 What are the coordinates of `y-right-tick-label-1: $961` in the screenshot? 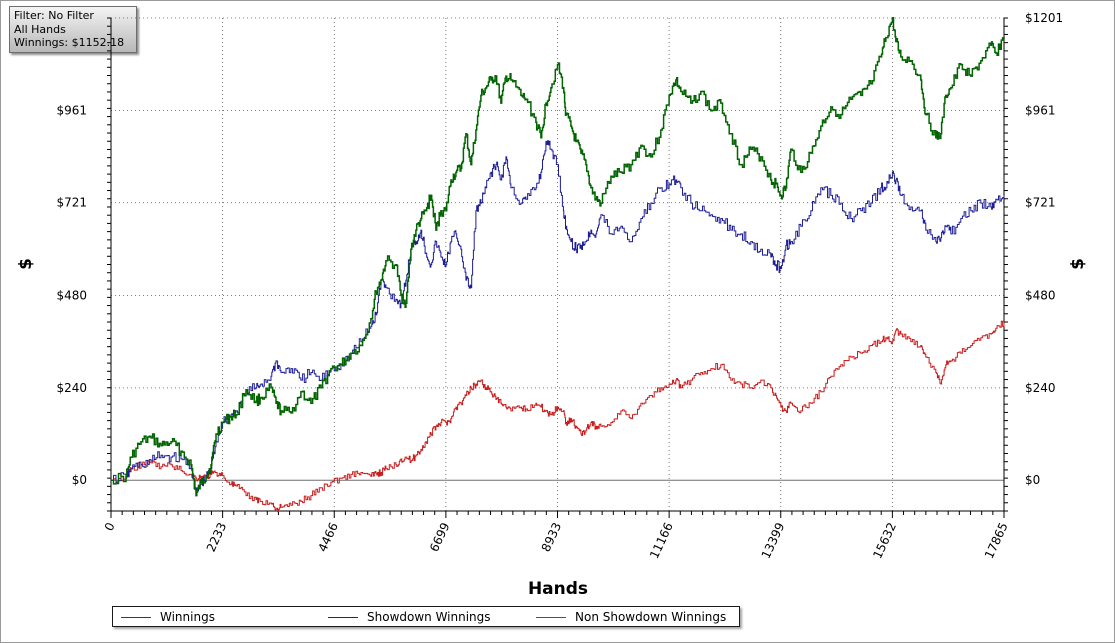 It's located at (1040, 110).